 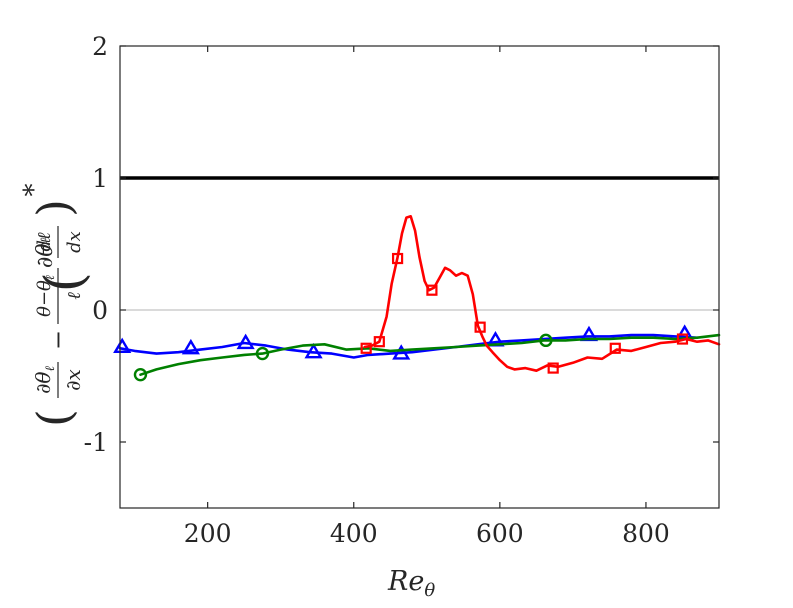 What do you see at coordinates (74, 296) in the screenshot?
I see `svg-text: ℓ` at bounding box center [74, 296].